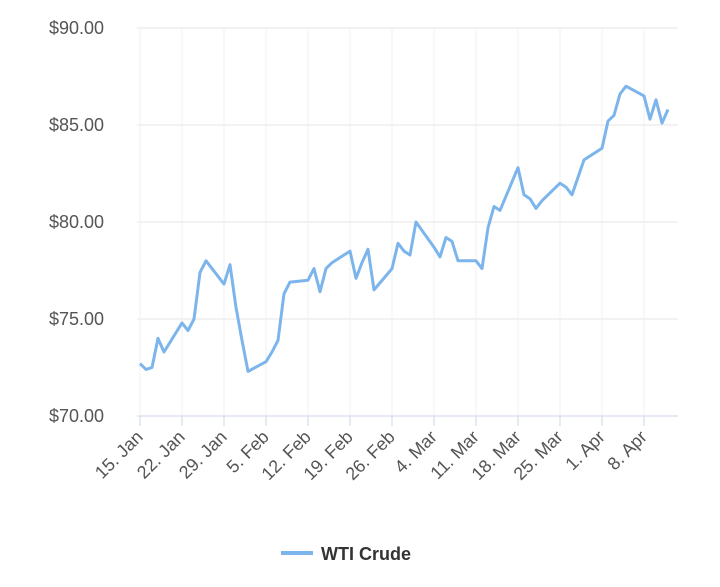  Describe the element at coordinates (626, 450) in the screenshot. I see `x-tick-label: 8. Apr` at that location.